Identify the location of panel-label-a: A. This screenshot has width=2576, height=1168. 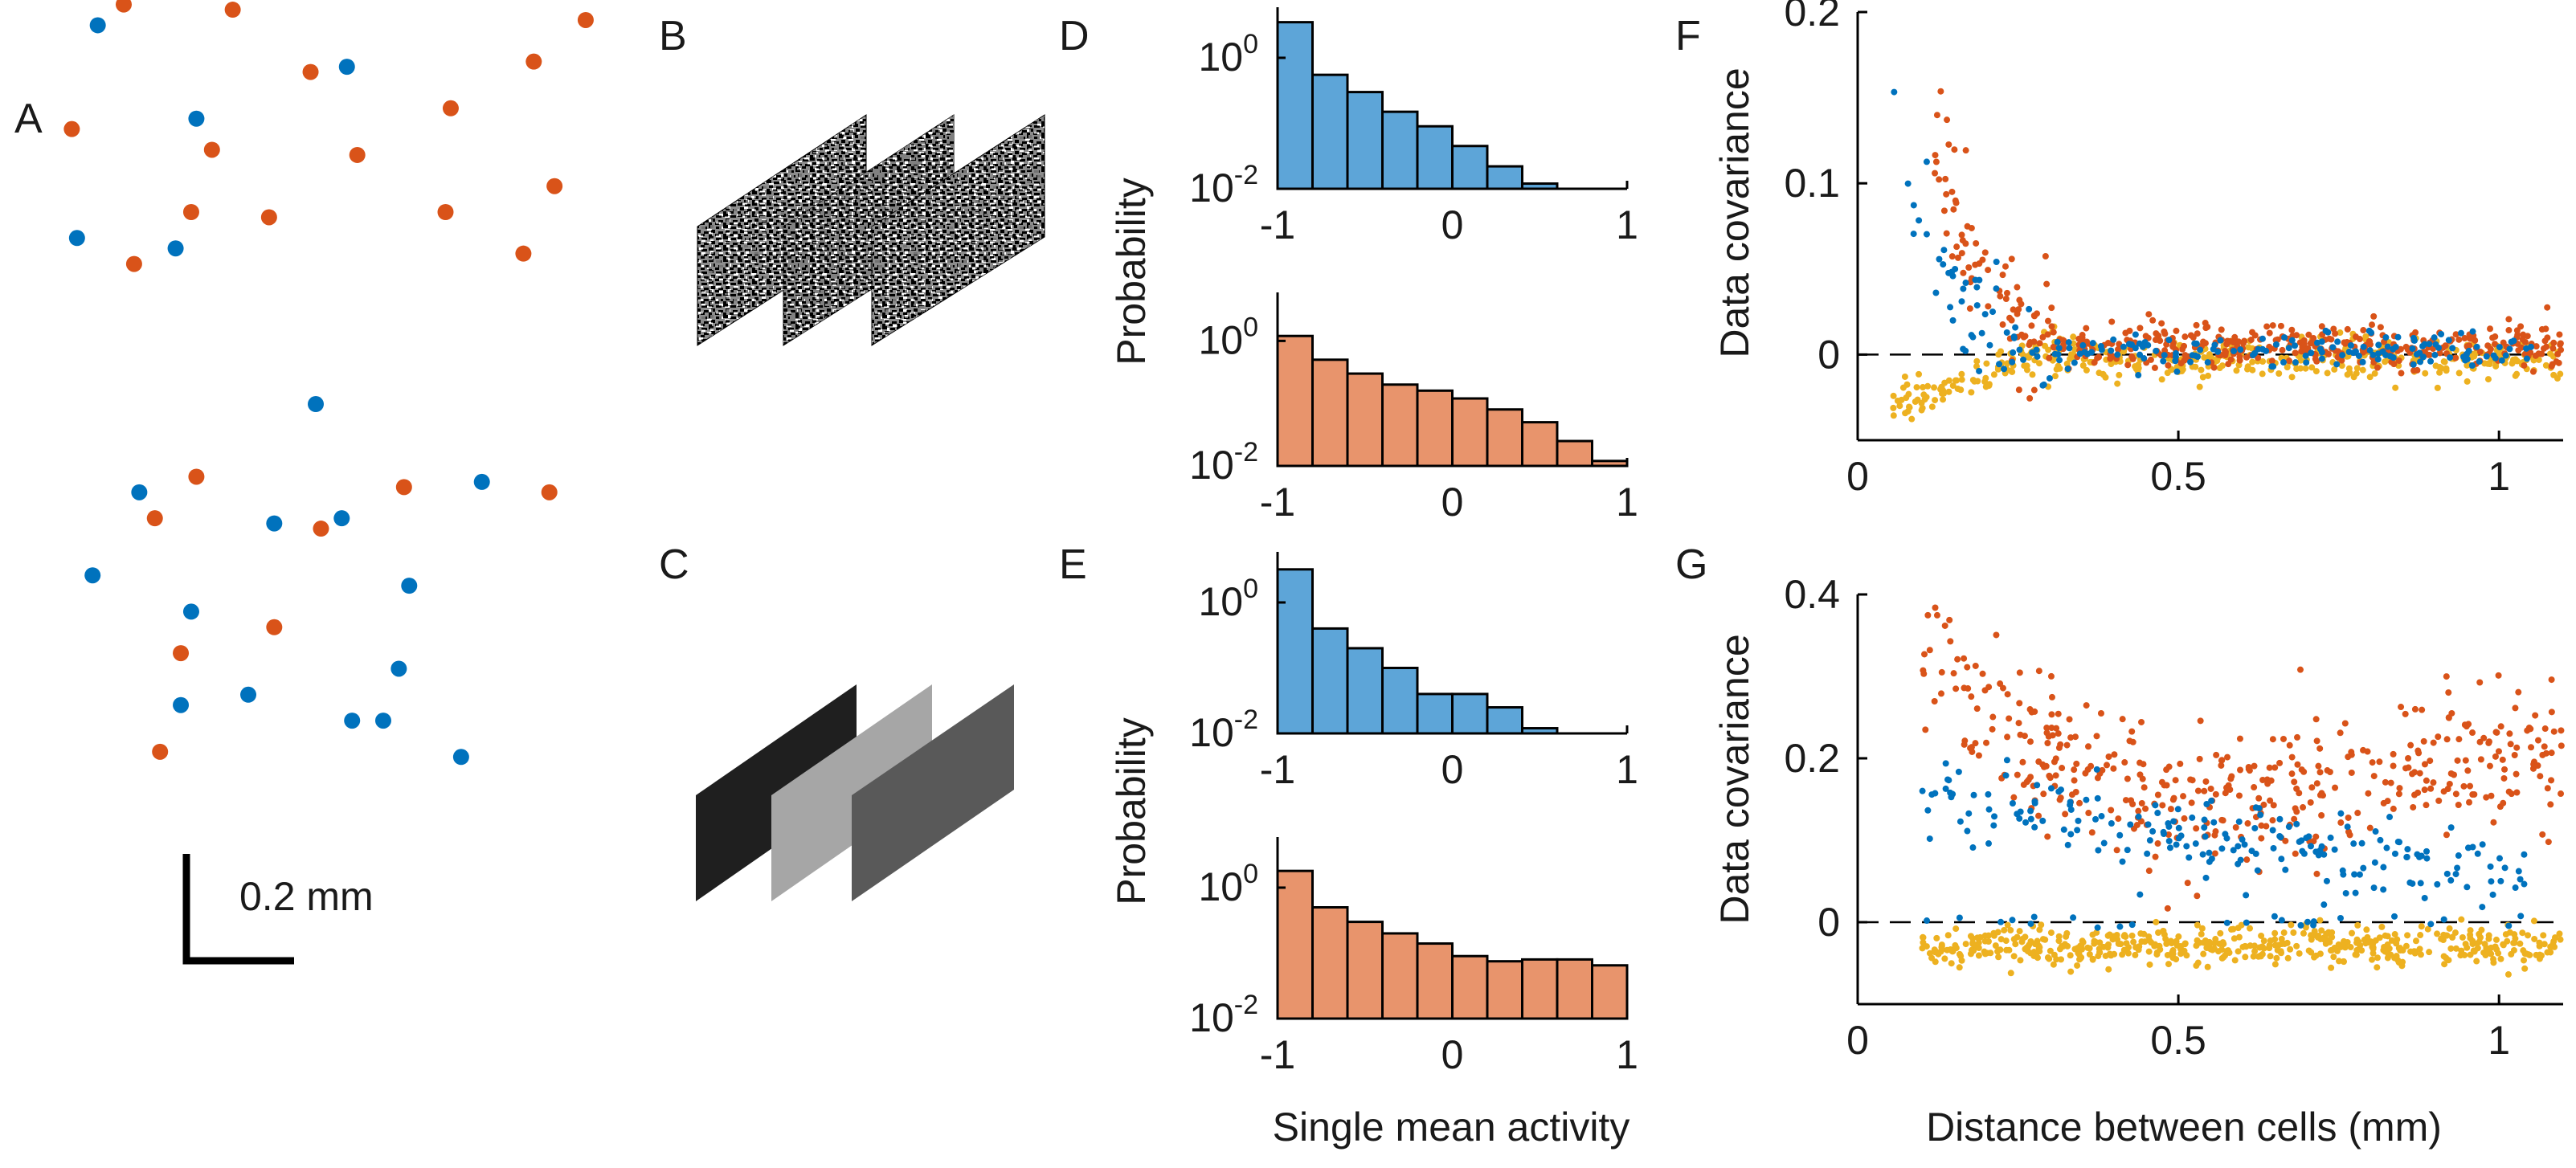
(29, 119).